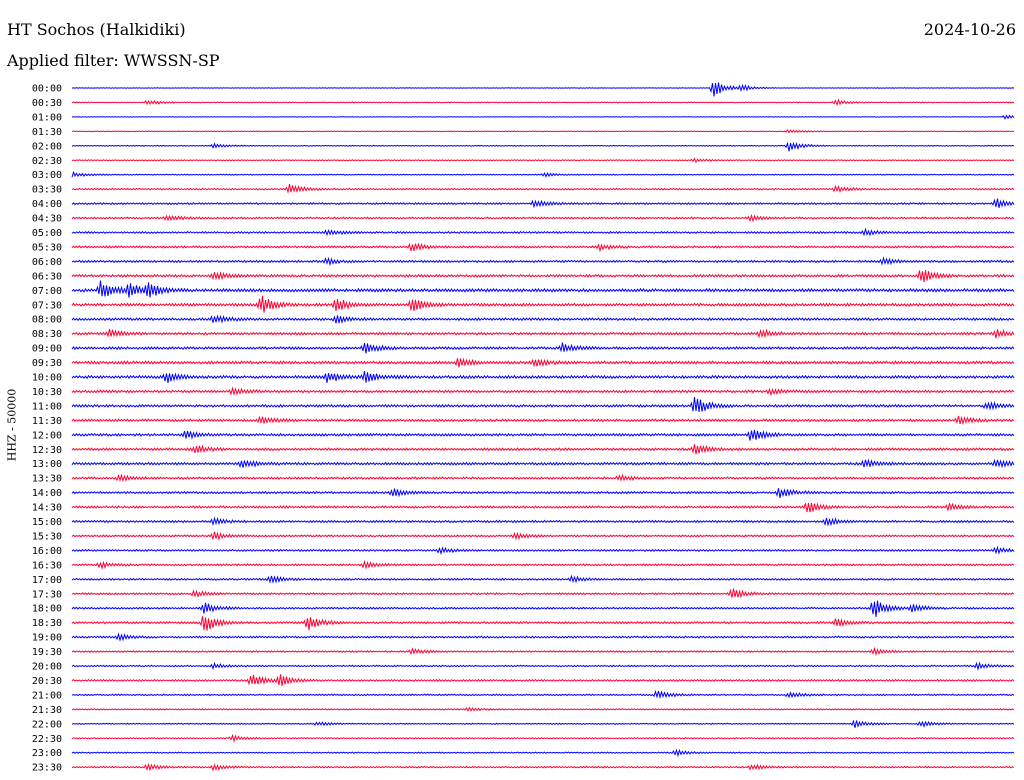 This screenshot has width=1024, height=780. What do you see at coordinates (47, 219) in the screenshot?
I see `time-tick-label: 04:30` at bounding box center [47, 219].